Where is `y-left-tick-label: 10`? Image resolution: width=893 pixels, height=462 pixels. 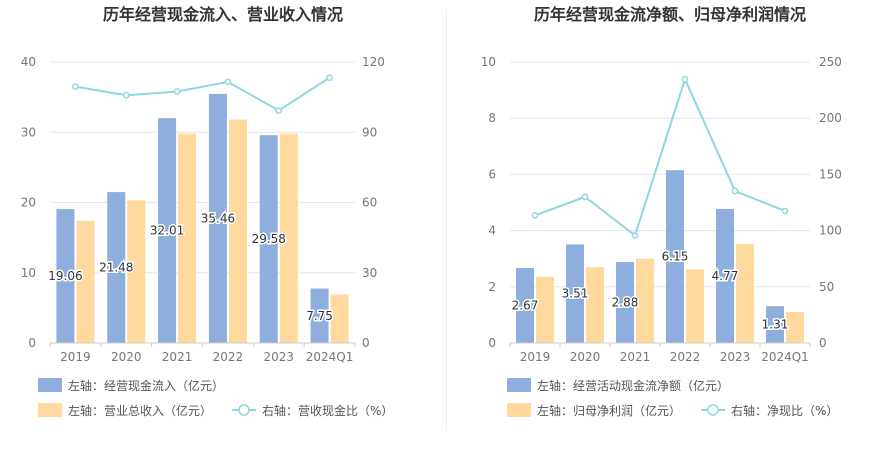 y-left-tick-label: 10 is located at coordinates (488, 62).